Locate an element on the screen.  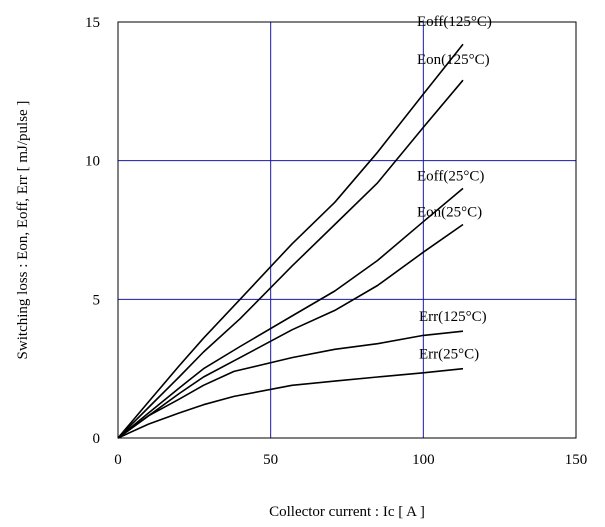
x-tick-label-0: 0 is located at coordinates (118, 460).